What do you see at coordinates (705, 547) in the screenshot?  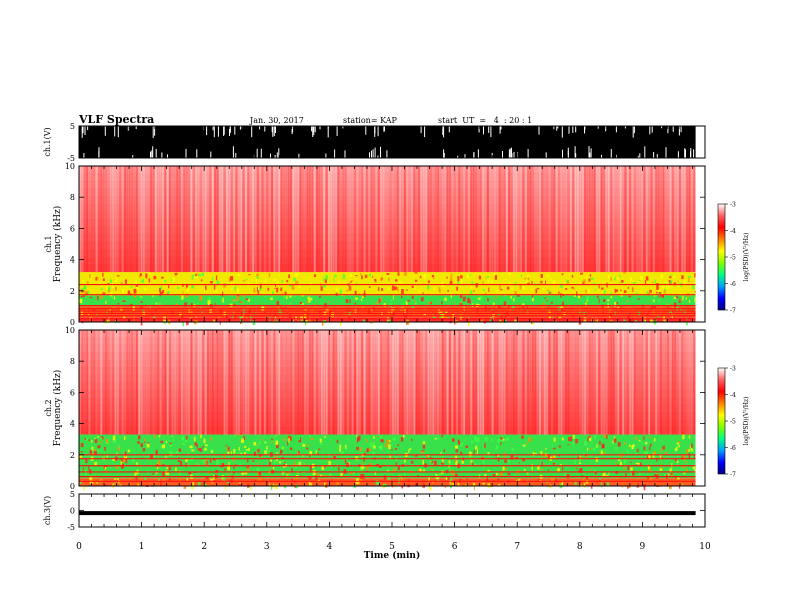 I see `x-tick-label: 10` at bounding box center [705, 547].